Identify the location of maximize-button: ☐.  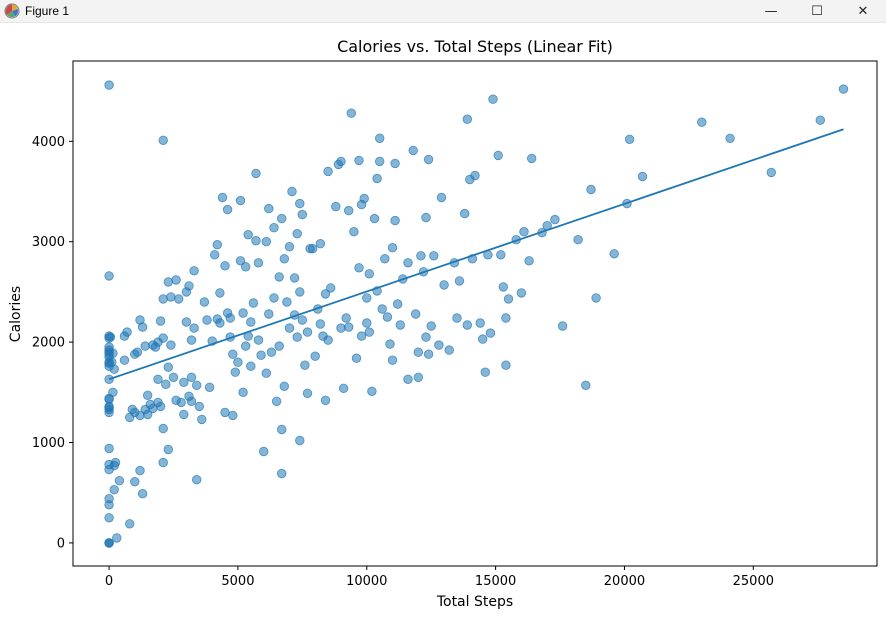
(817, 11).